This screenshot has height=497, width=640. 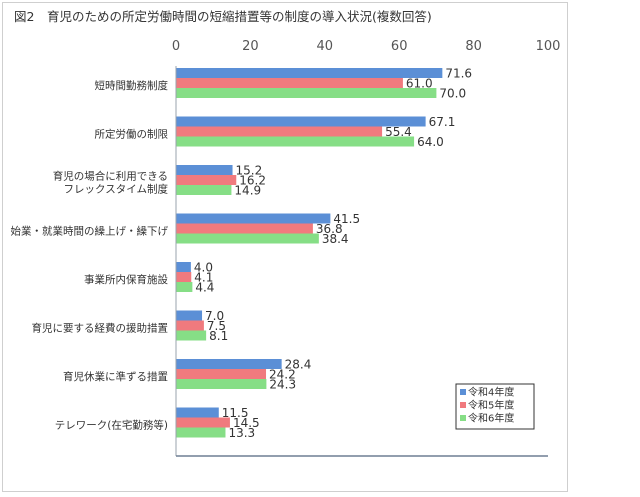 I want to click on legend-box, so click(x=495, y=406).